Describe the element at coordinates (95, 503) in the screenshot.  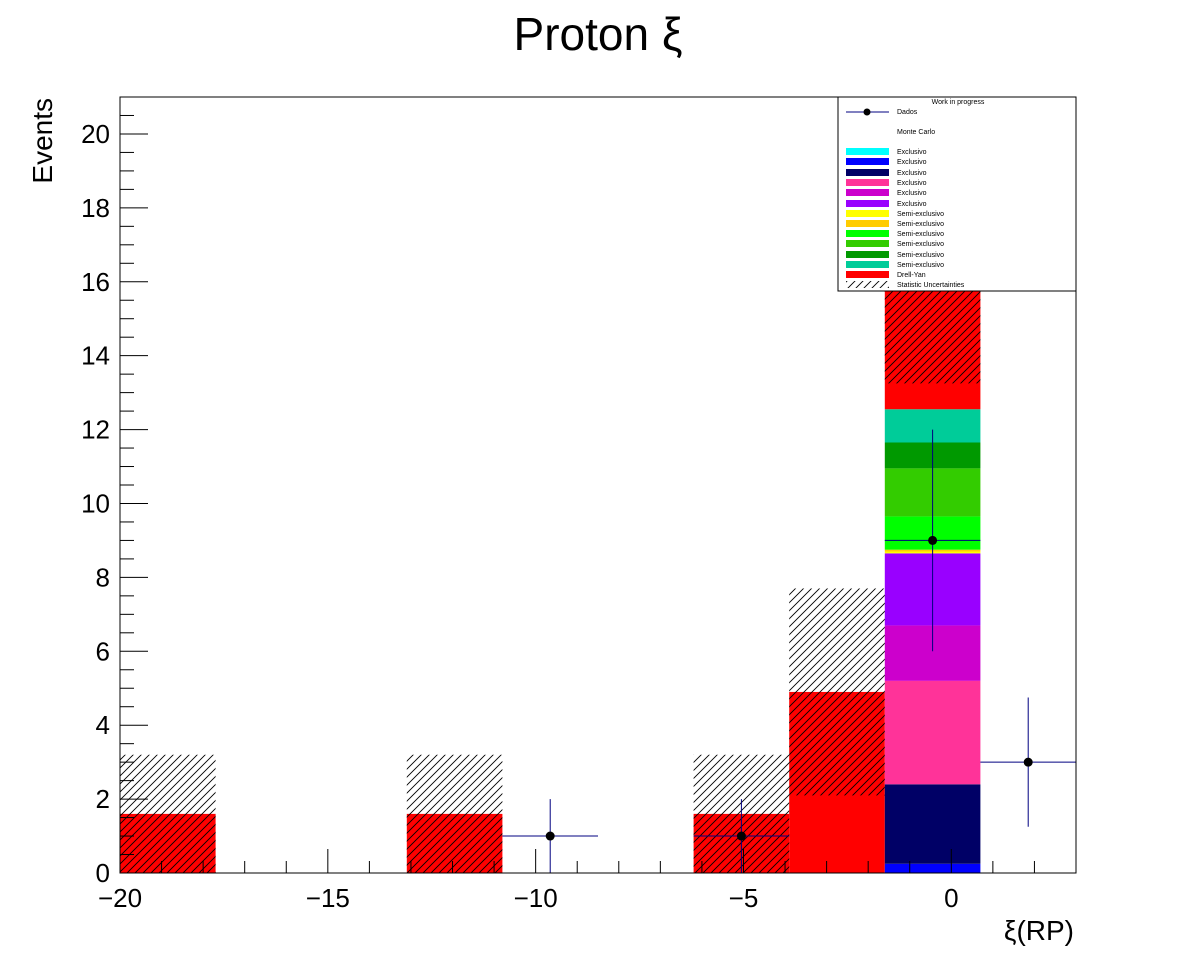
I see `y-tick-label: 10` at that location.